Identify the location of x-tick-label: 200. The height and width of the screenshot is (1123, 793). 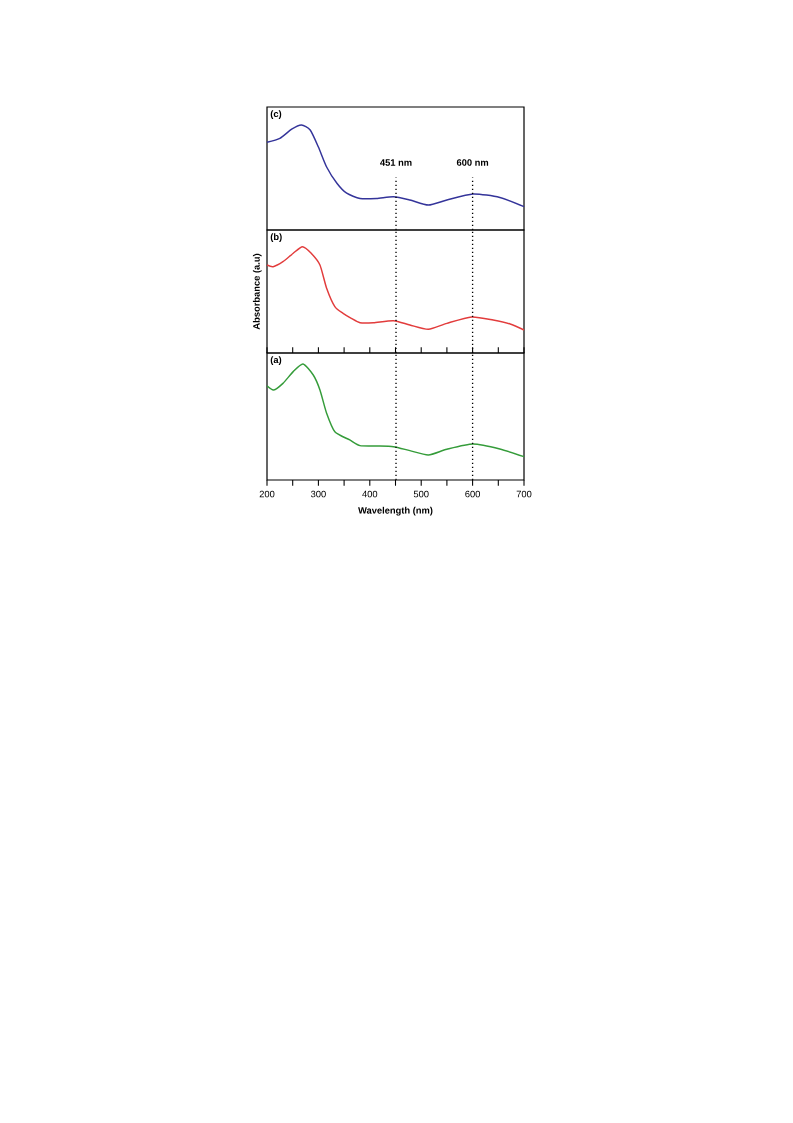
(267, 494).